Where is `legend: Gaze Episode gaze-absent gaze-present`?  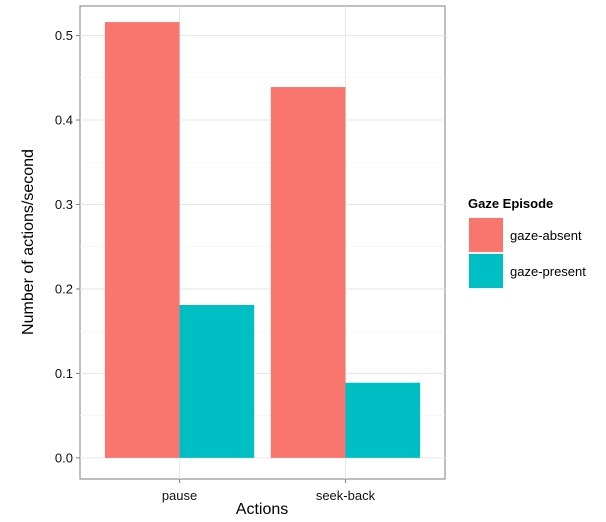
legend: Gaze Episode gaze-absent gaze-present is located at coordinates (526, 243).